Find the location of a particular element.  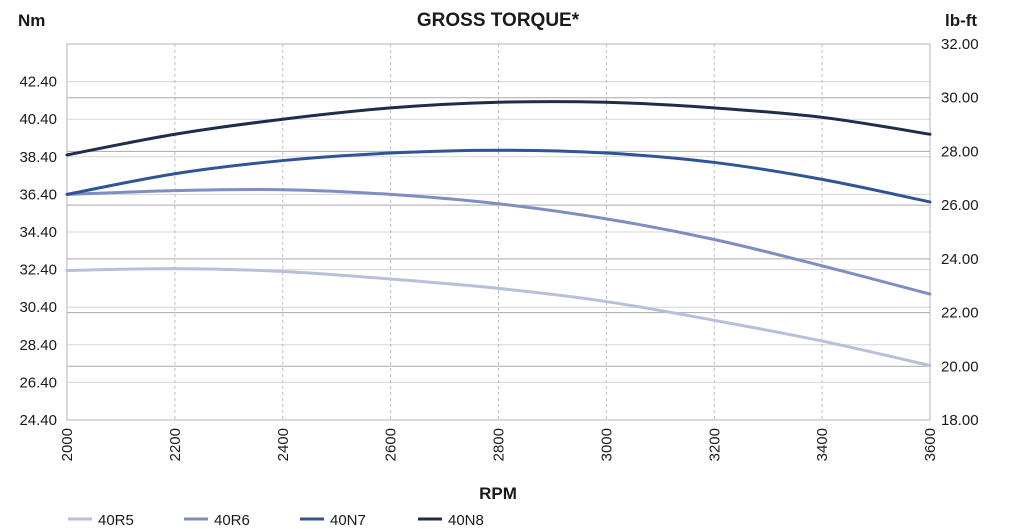

x-tick-label: 3600 is located at coordinates (930, 444).